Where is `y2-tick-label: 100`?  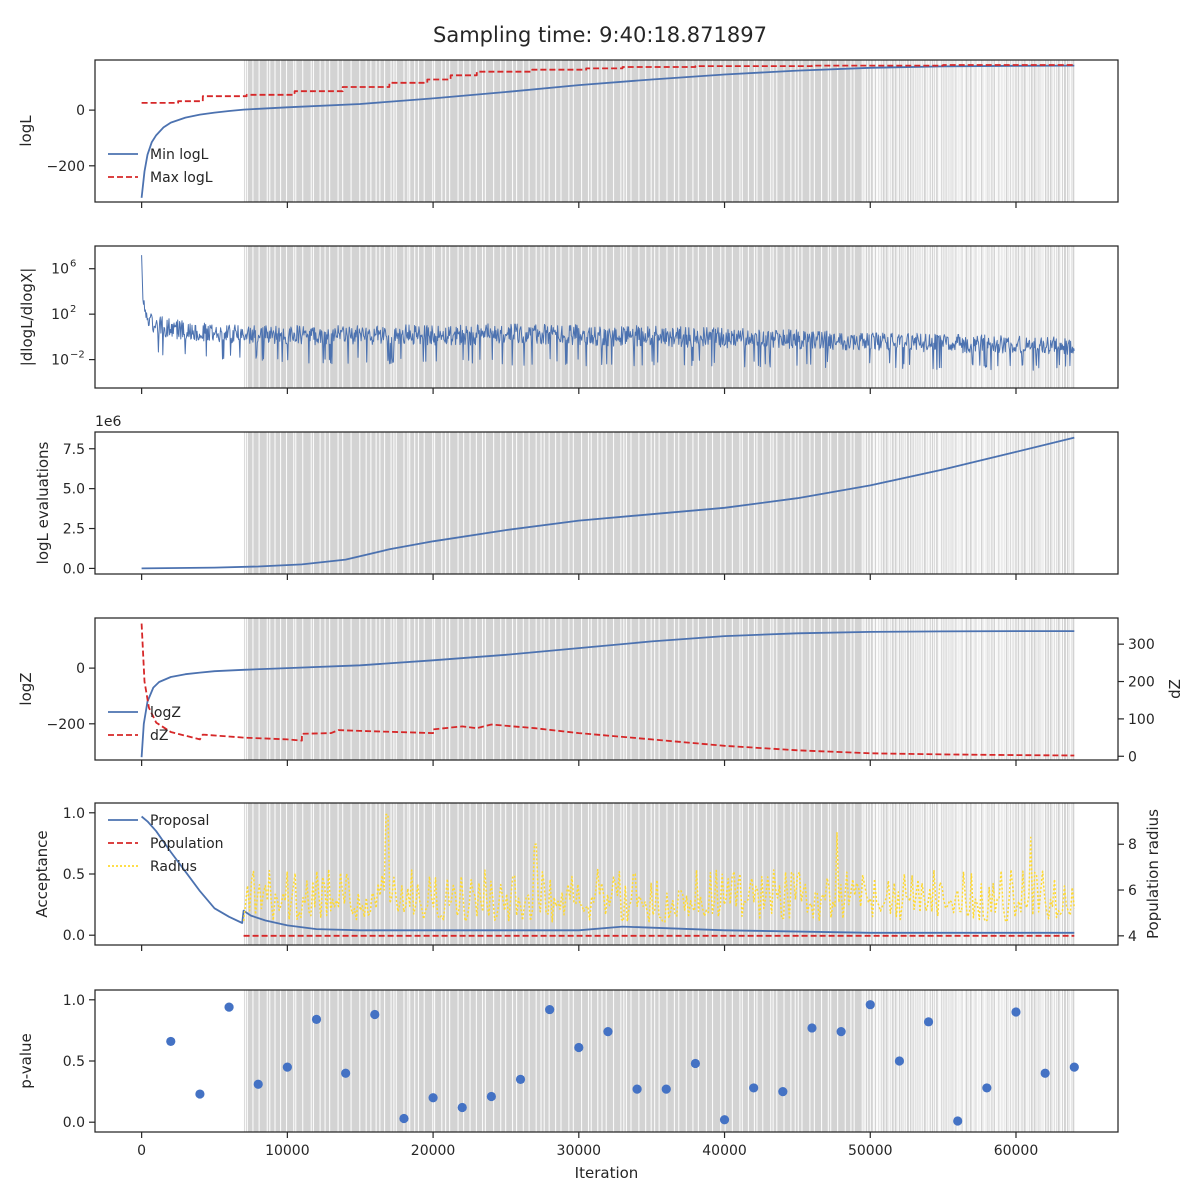
y2-tick-label: 100 is located at coordinates (1141, 720).